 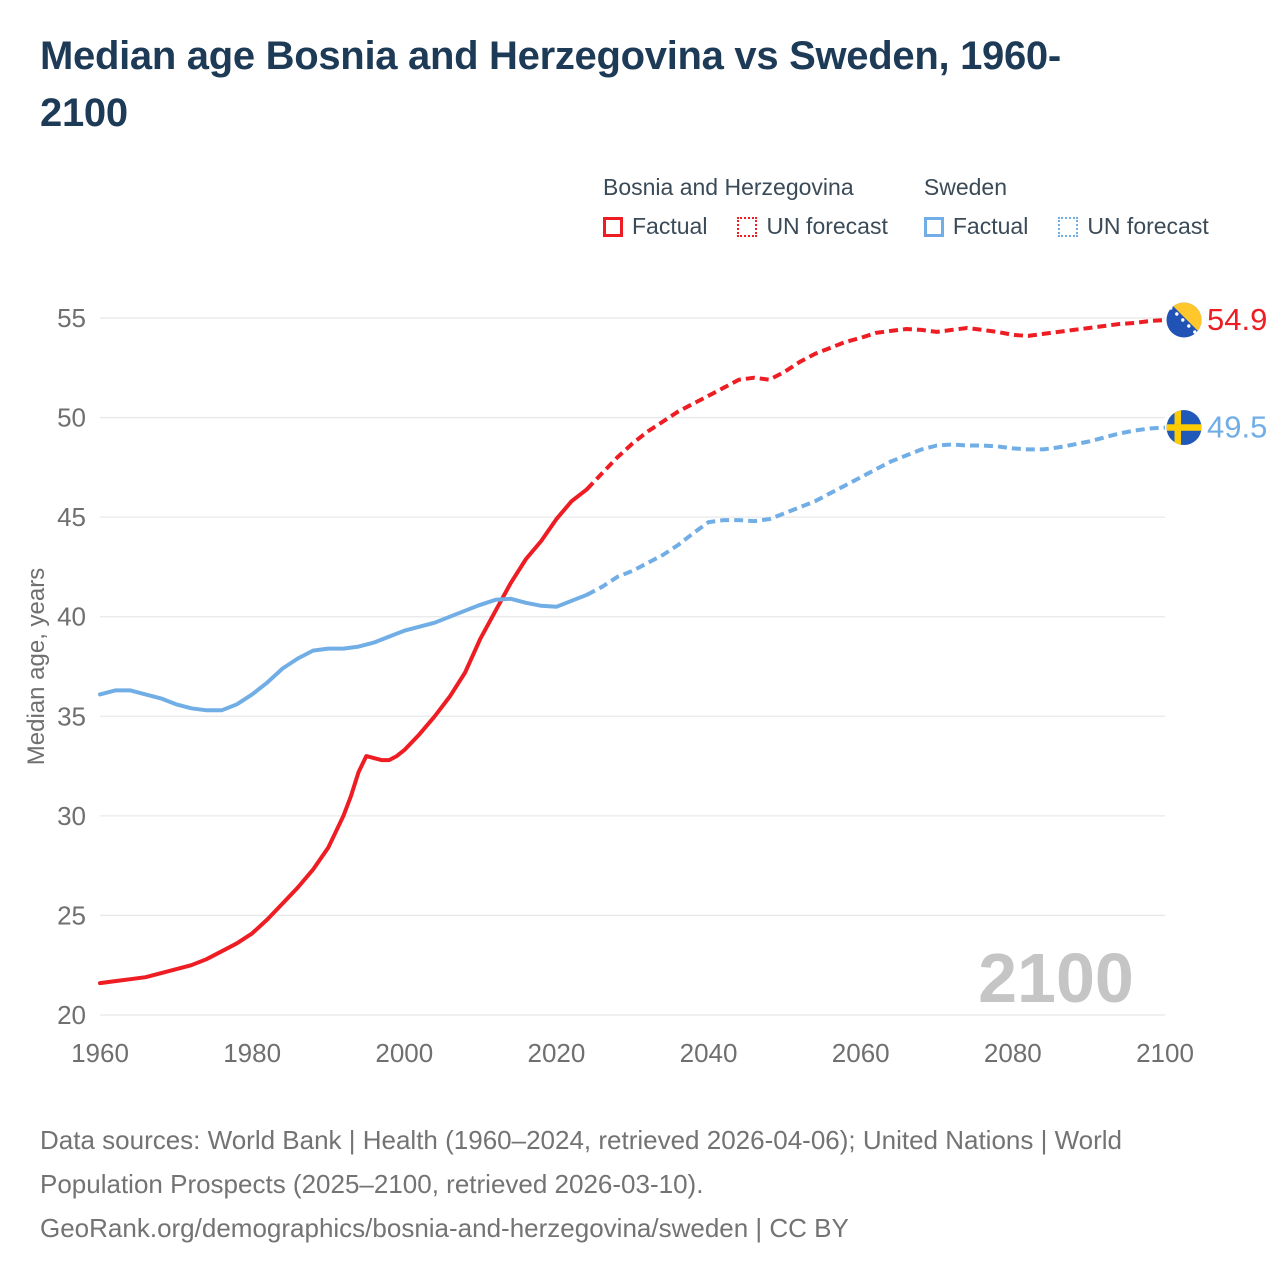 I want to click on series-sweden-forecast, so click(x=875, y=511).